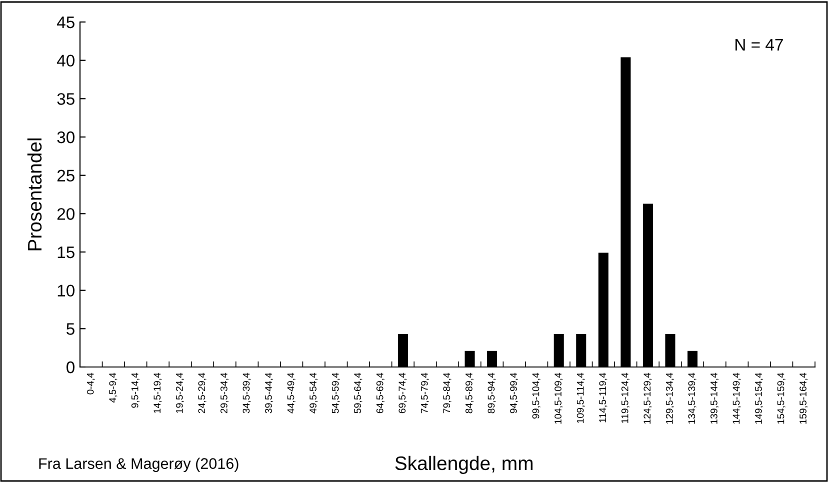  What do you see at coordinates (66, 290) in the screenshot?
I see `y-tick-label: 10` at bounding box center [66, 290].